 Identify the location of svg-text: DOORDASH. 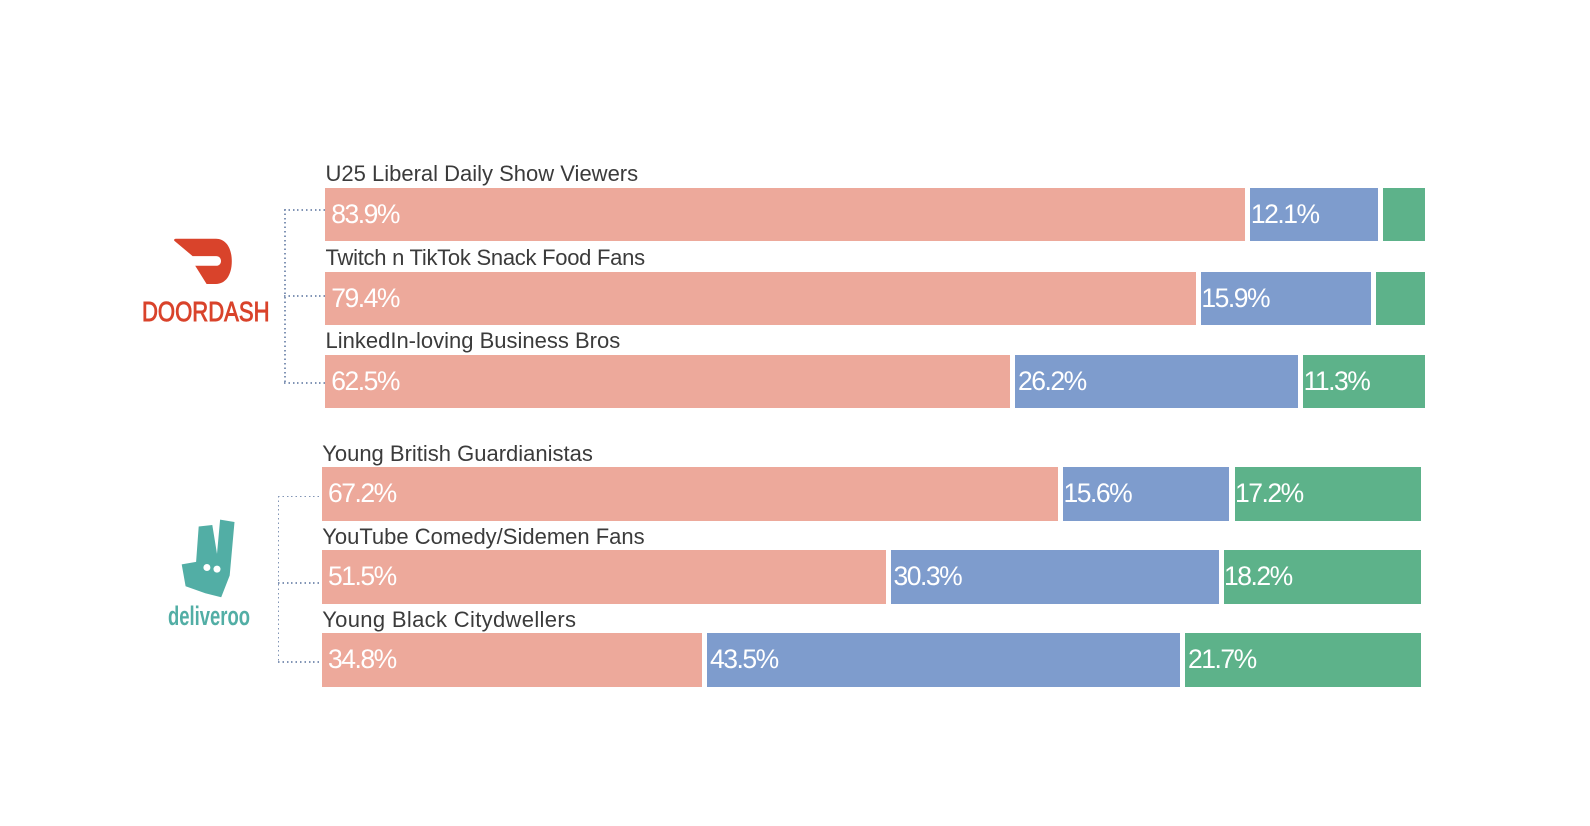
(206, 311).